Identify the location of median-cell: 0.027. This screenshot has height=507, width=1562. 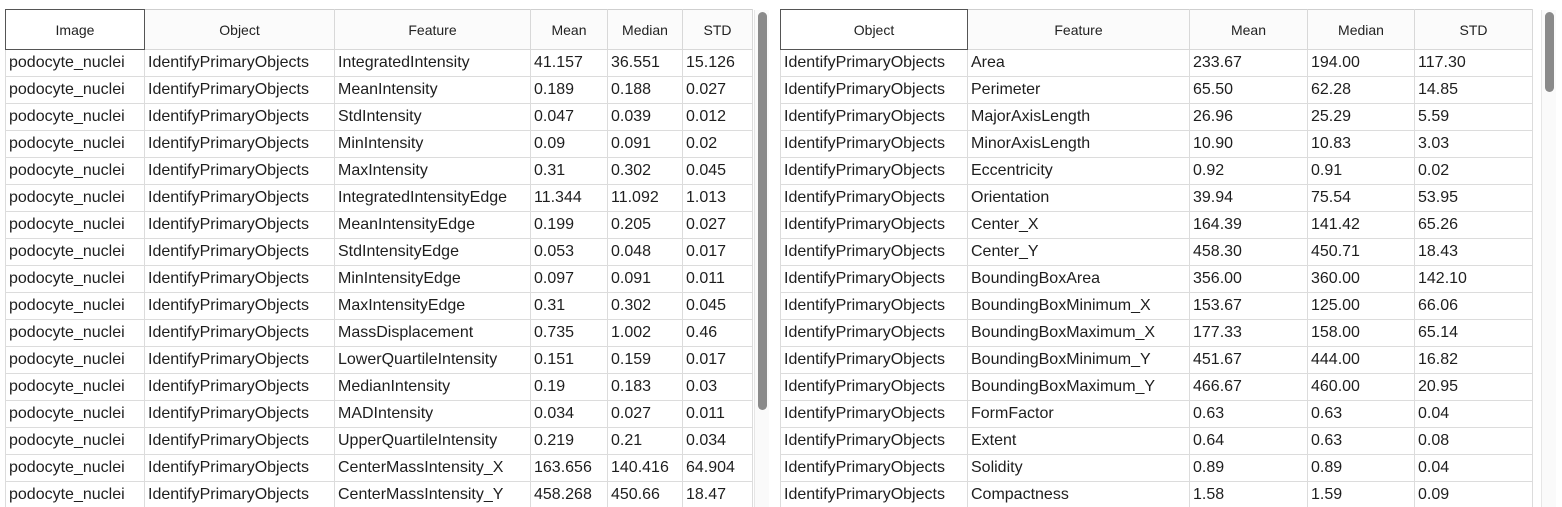
(645, 414).